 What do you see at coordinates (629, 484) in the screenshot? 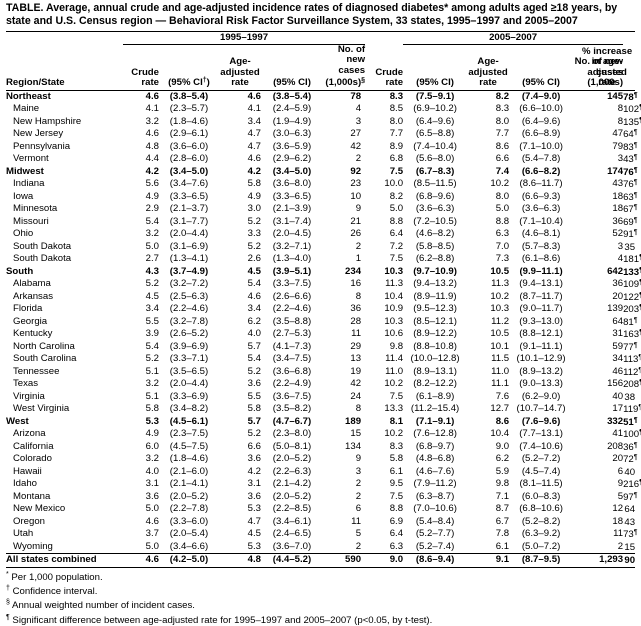
I see `percent-increase: 216¶` at bounding box center [629, 484].